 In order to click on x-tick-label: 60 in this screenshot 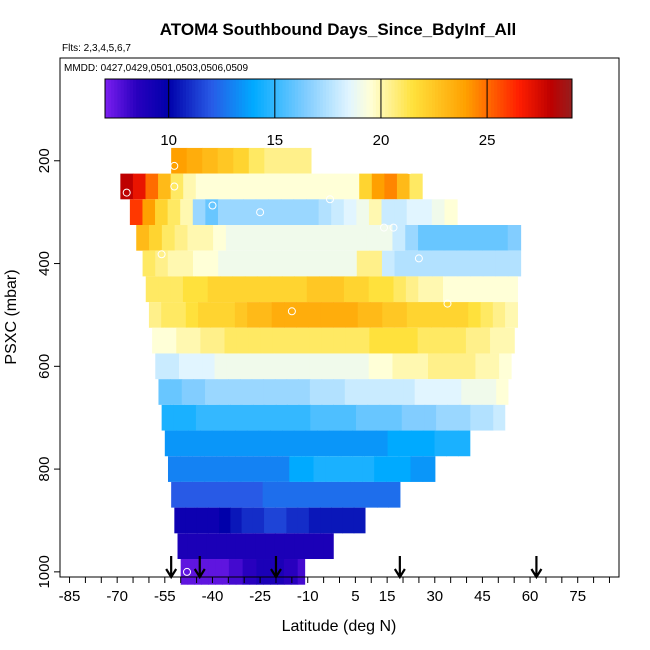, I will do `click(530, 596)`.